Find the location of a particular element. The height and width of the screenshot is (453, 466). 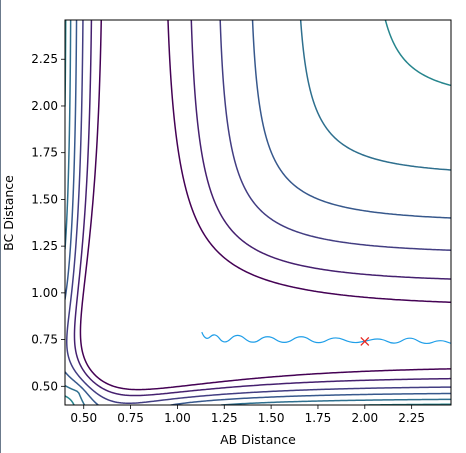

x-axis-label: AB Distance is located at coordinates (258, 439).